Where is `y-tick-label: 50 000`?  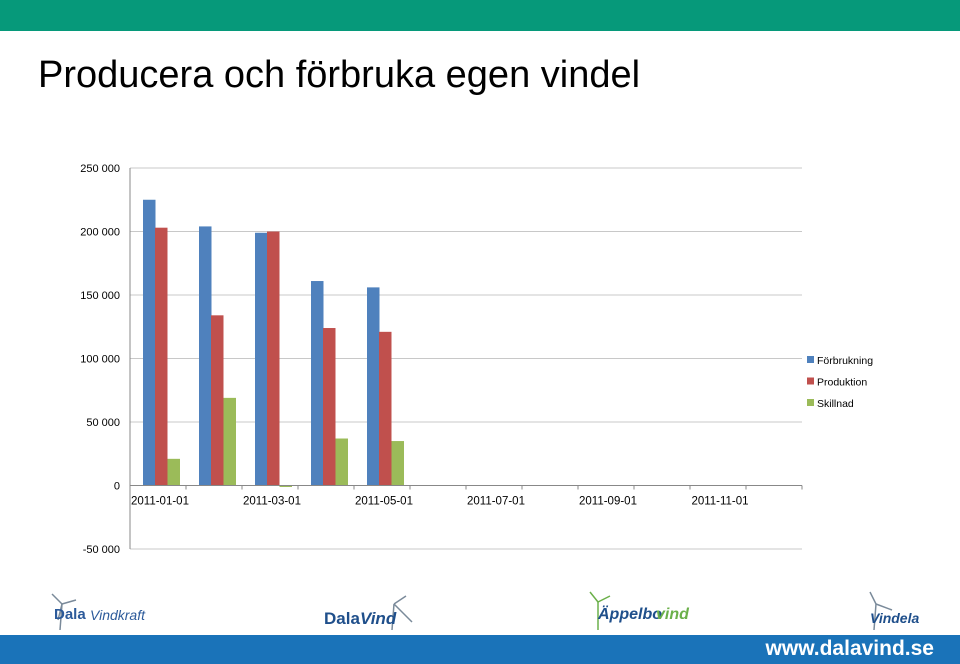
y-tick-label: 50 000 is located at coordinates (103, 423).